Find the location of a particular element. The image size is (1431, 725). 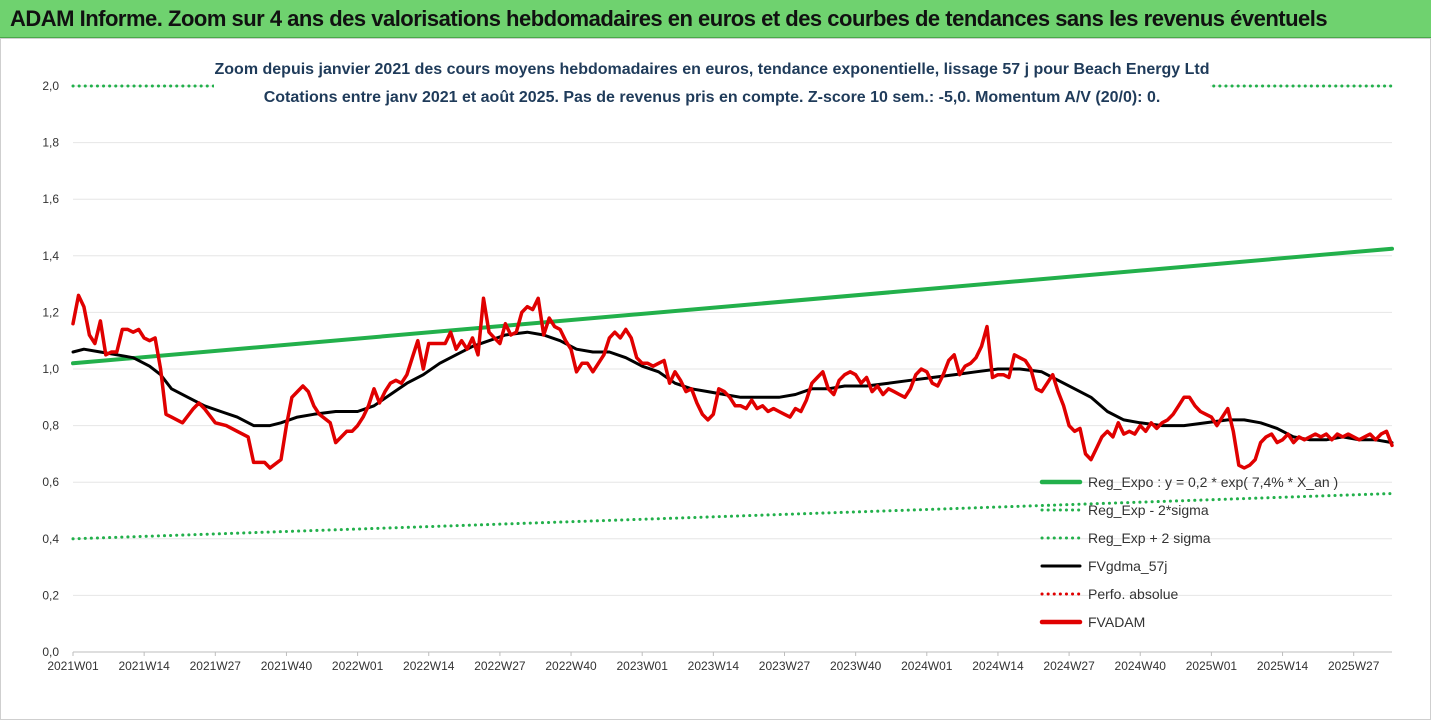

y-tick-label: 0,8 is located at coordinates (50, 426).